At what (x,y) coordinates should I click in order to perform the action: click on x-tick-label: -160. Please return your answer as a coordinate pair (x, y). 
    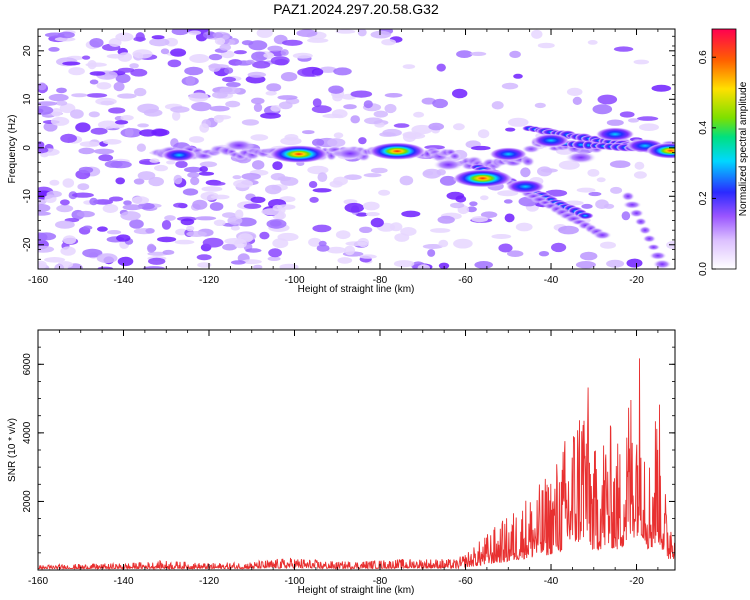
    Looking at the image, I should click on (38, 280).